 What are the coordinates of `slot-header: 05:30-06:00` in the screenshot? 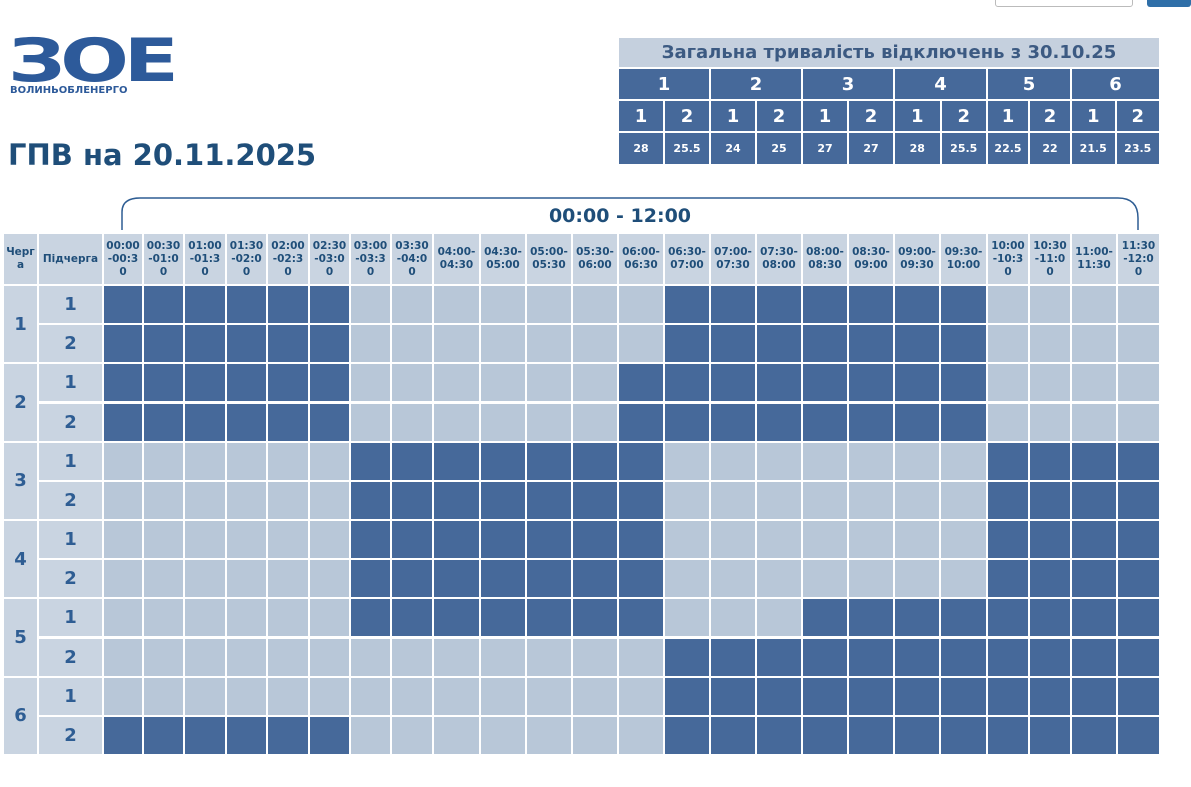 It's located at (595, 259).